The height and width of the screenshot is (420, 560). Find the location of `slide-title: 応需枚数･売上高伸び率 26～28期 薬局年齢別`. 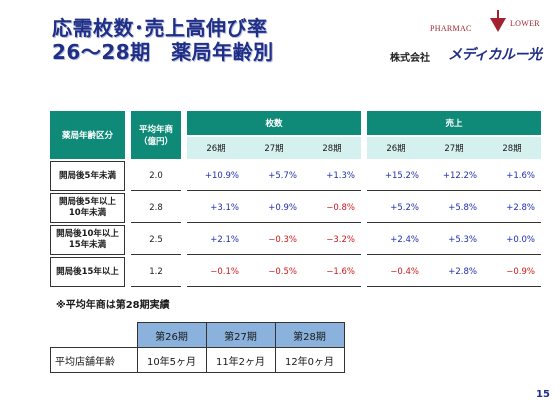

slide-title: 応需枚数･売上高伸び率 26～28期 薬局年齢別 is located at coordinates (163, 40).